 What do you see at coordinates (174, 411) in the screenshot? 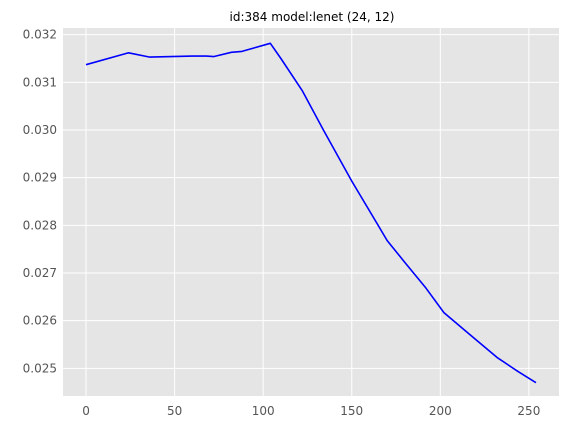
I see `x-tick-label: 50` at bounding box center [174, 411].